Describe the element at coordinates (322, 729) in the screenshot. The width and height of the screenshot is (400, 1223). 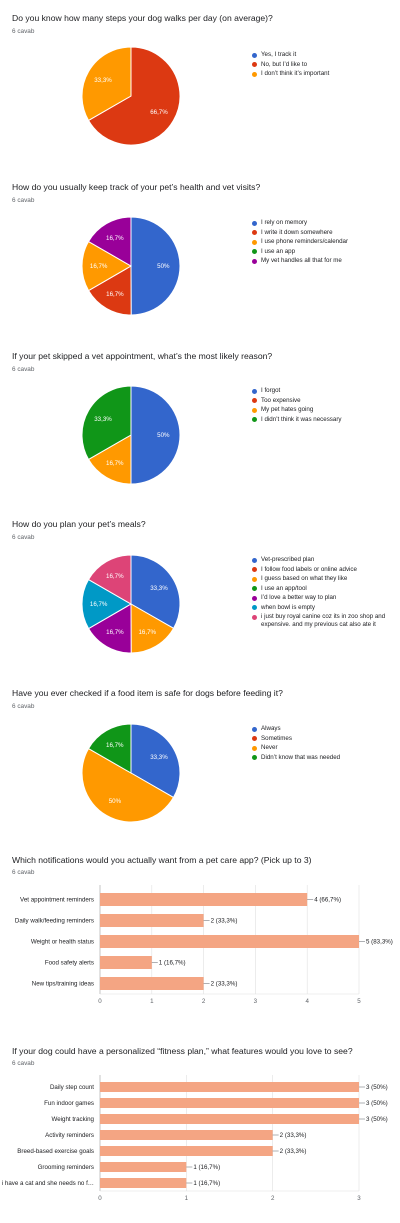
I see `legend-item-0: Always` at that location.